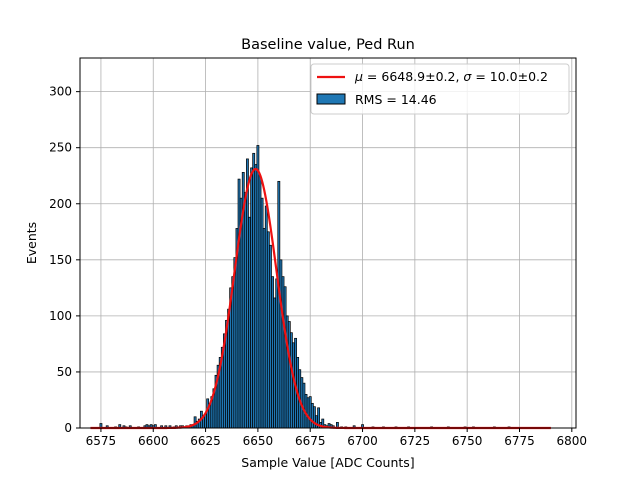  I want to click on legend: μ = 6648.9±0.2, σ = 10.0±0.2 RMS = 14.46, so click(440, 89).